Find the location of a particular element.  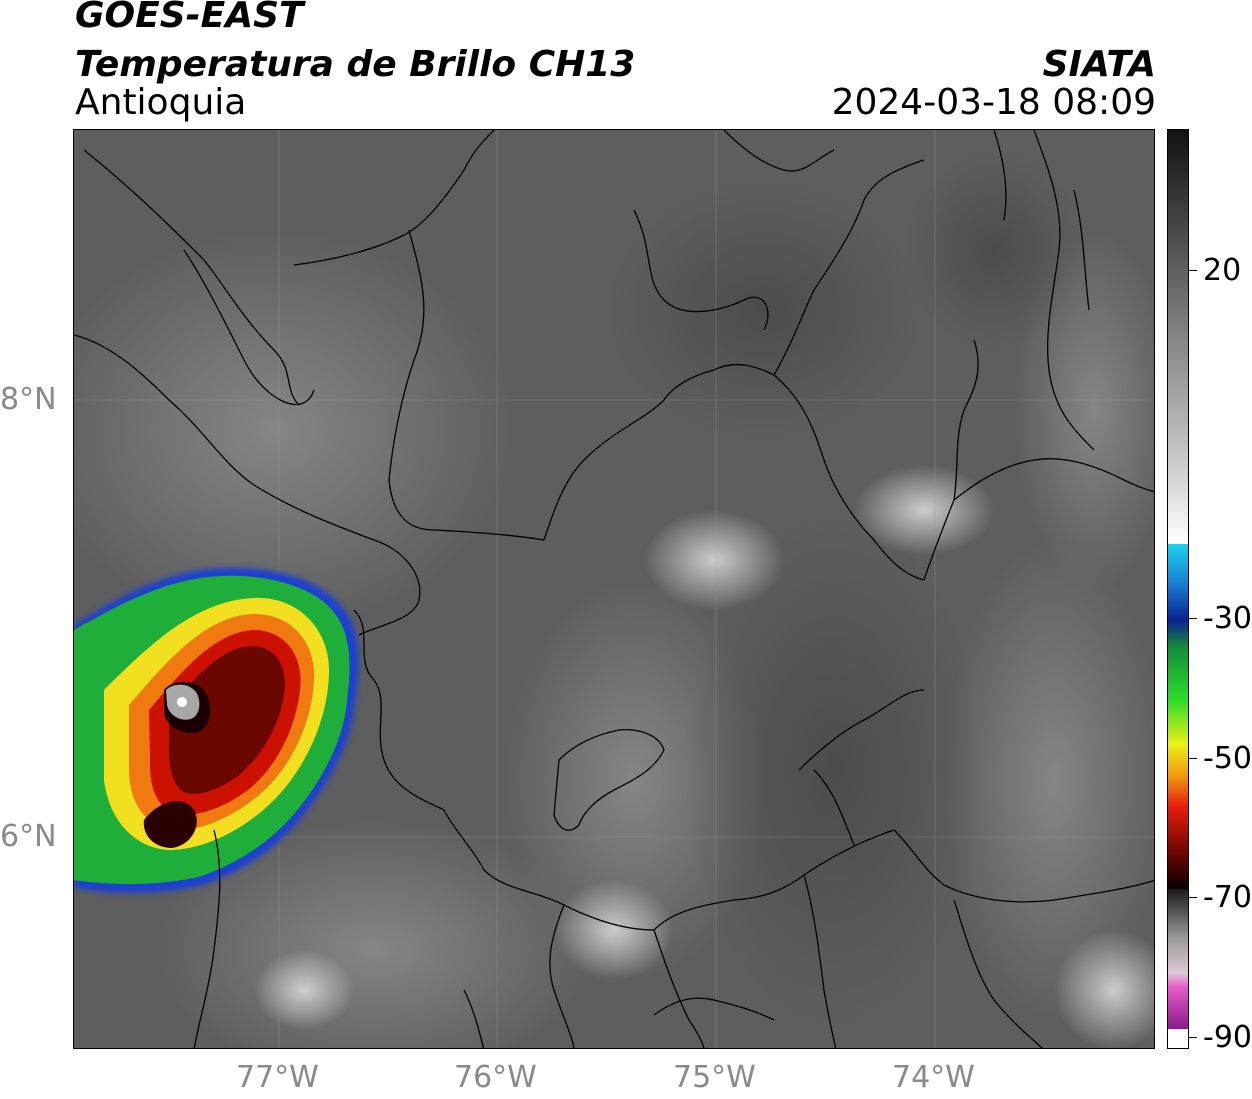

colorbar-label: 20 is located at coordinates (1222, 270).